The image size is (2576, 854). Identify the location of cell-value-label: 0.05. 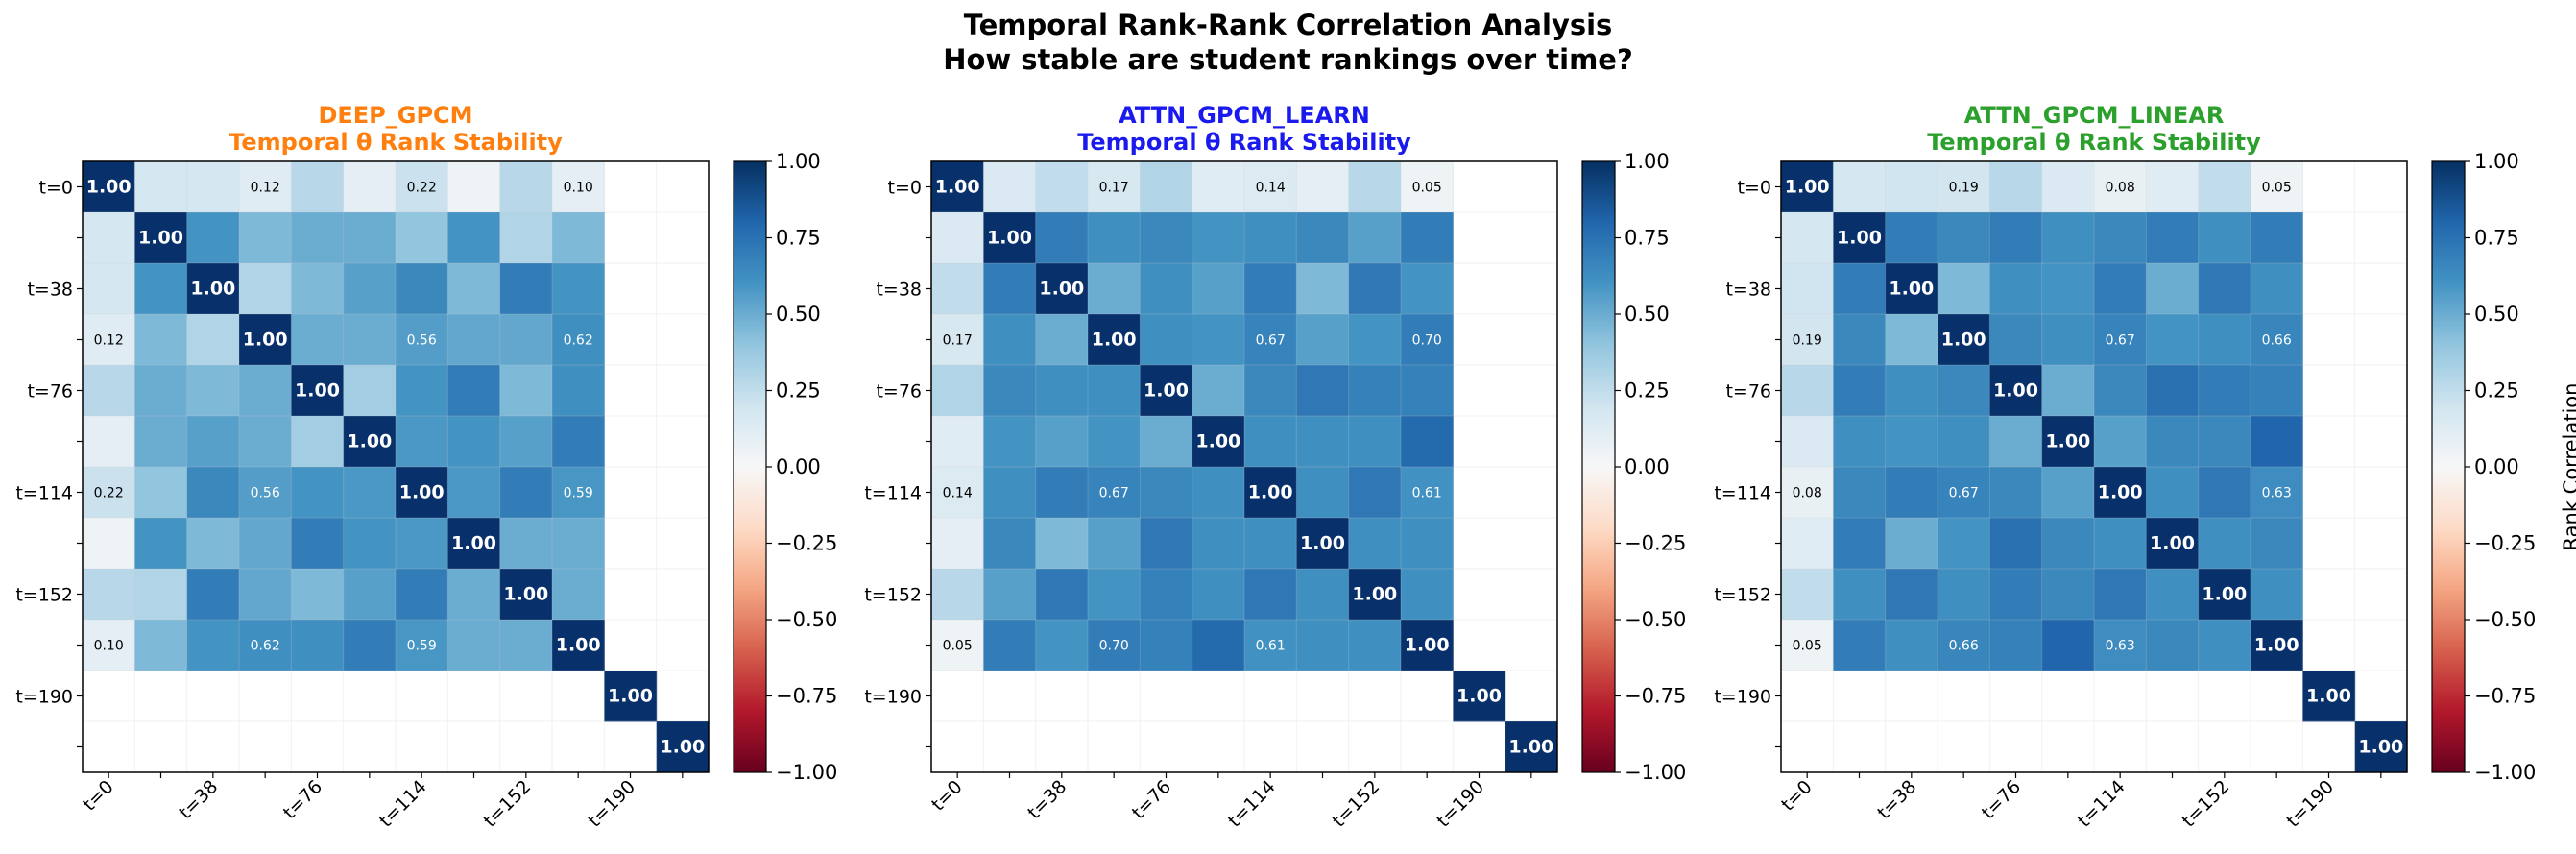
(2277, 188).